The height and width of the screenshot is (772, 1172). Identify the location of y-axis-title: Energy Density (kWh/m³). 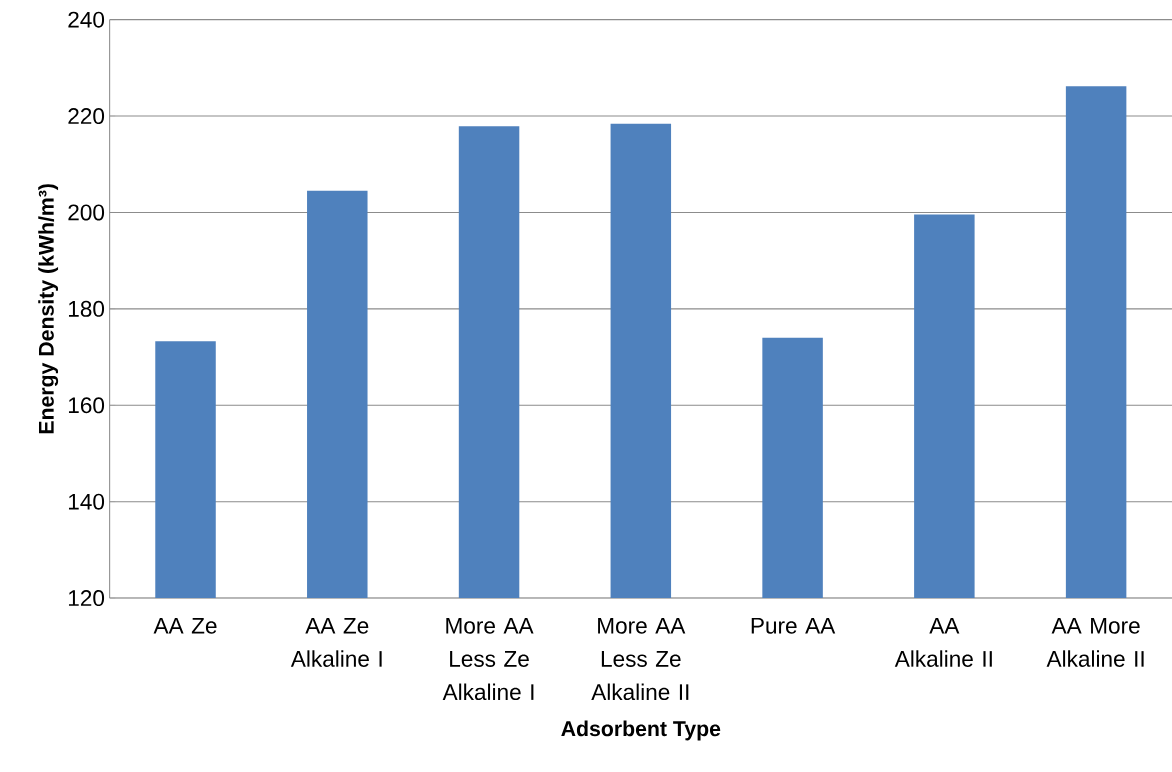
(48, 309).